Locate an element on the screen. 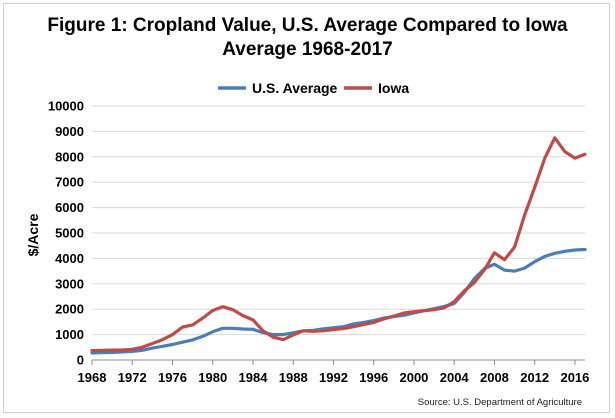 This screenshot has height=418, width=615. chart-title-line2: Average 1968-2017 is located at coordinates (307, 49).